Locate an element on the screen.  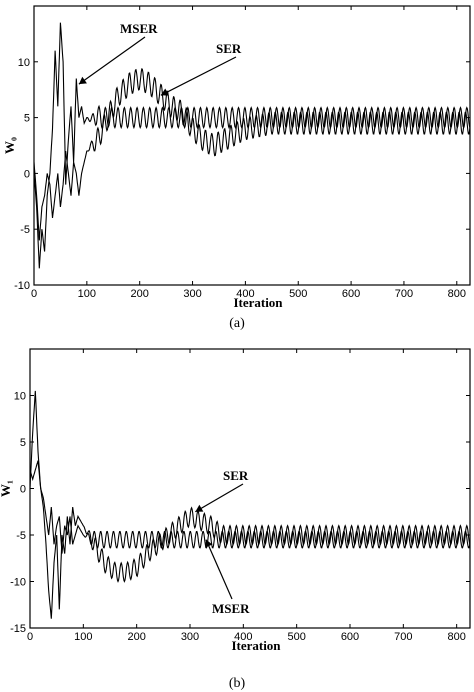
panel-caption: (b) is located at coordinates (237, 683).